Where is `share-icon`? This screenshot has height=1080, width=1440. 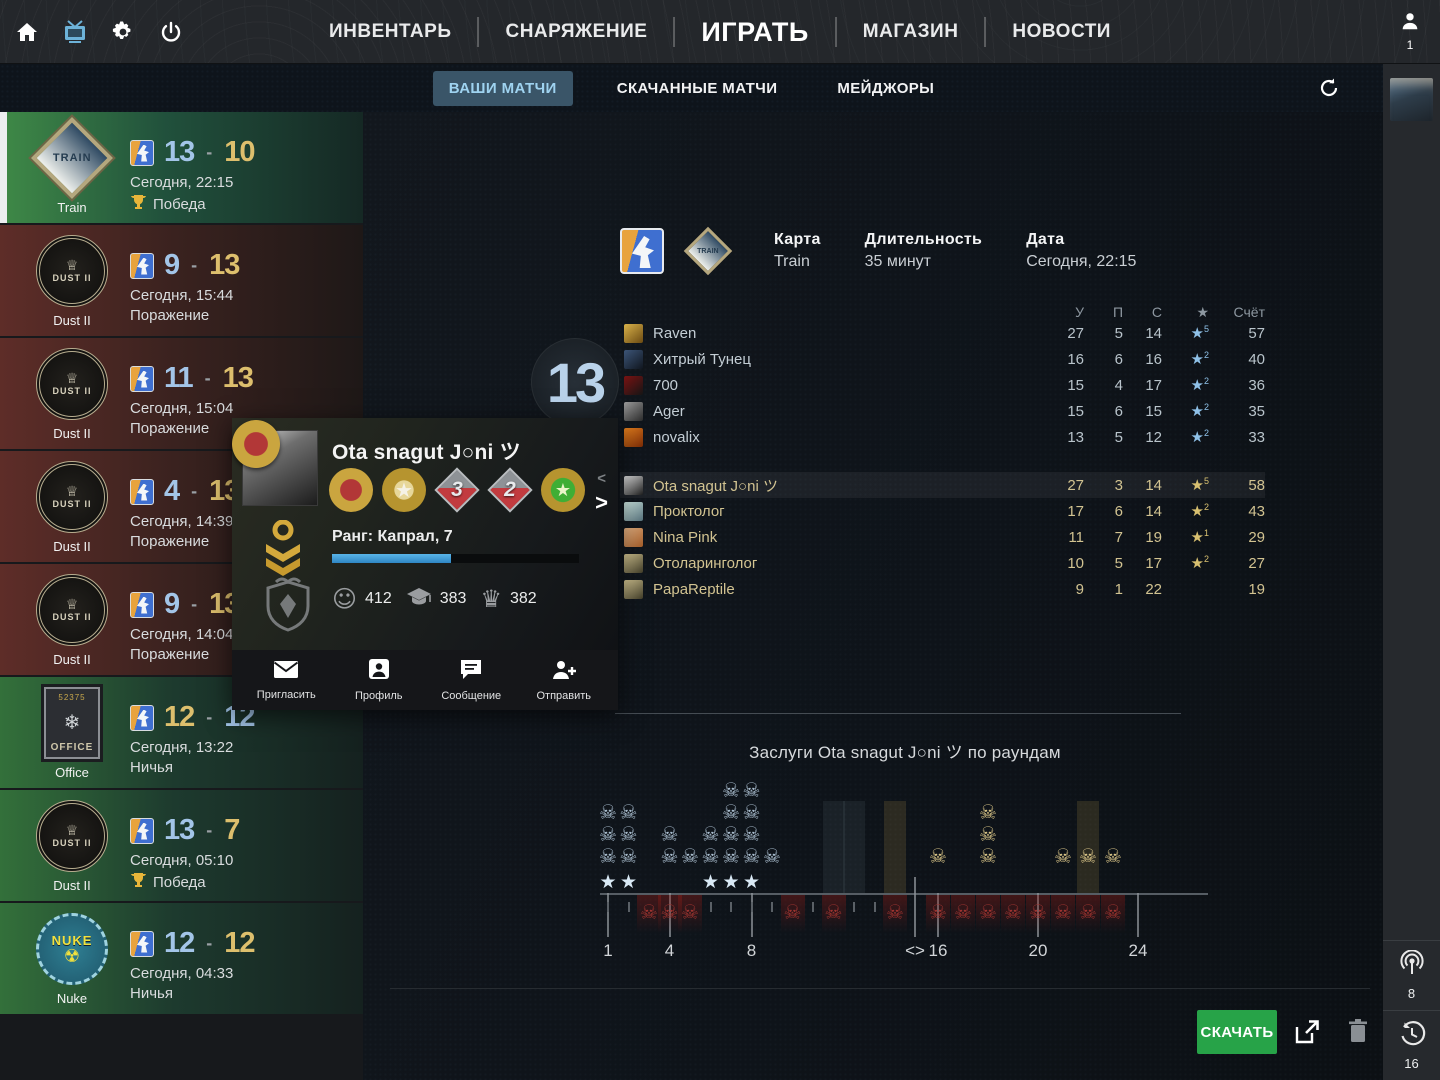
share-icon is located at coordinates (1307, 1032).